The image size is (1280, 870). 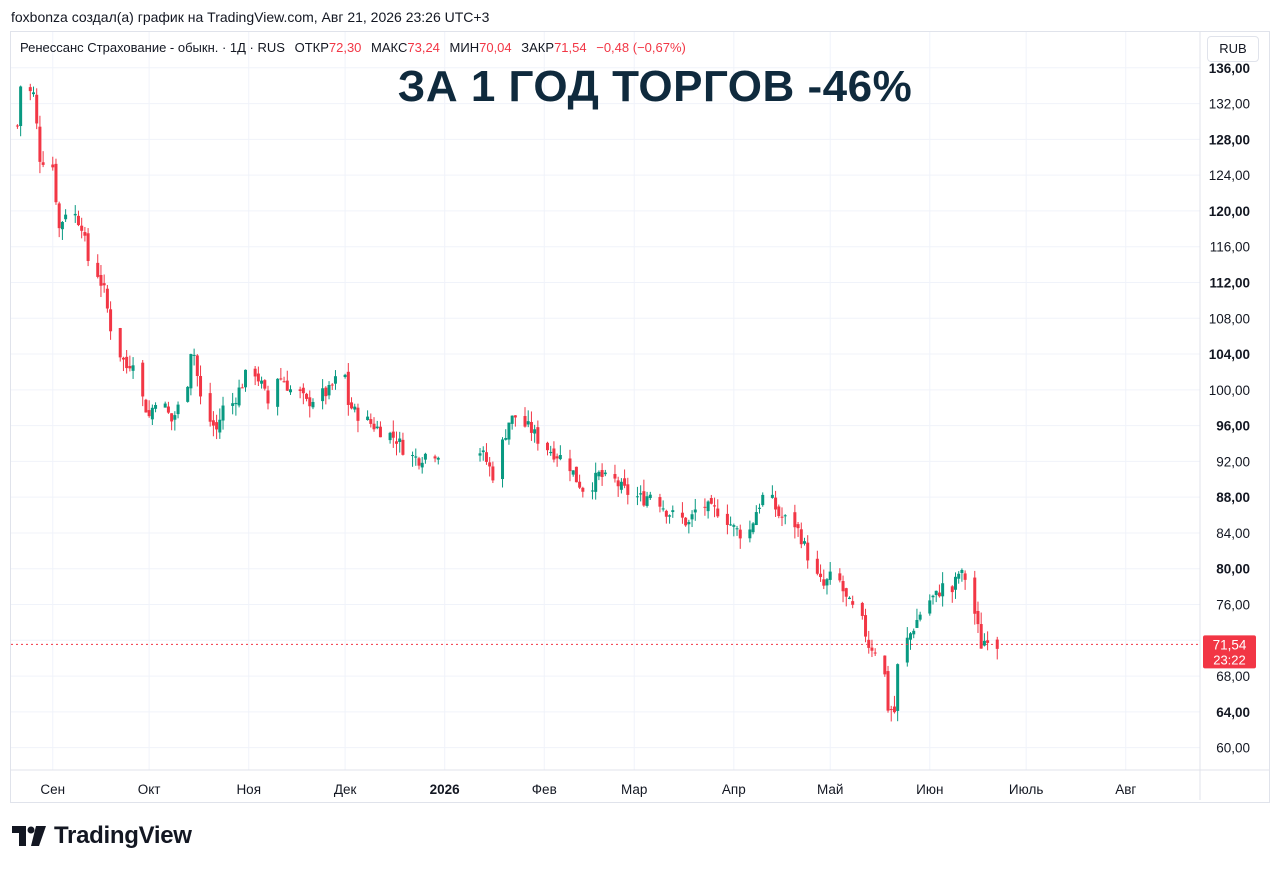 What do you see at coordinates (734, 789) in the screenshot?
I see `time-tick-label: Апр` at bounding box center [734, 789].